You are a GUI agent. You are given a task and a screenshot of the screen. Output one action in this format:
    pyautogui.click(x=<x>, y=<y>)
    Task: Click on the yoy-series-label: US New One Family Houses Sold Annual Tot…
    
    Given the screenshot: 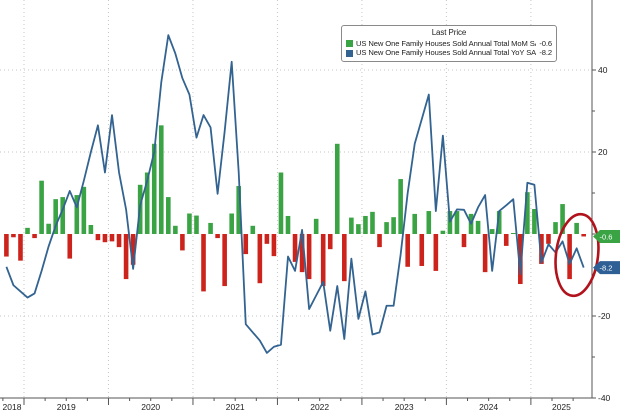 What is the action you would take?
    pyautogui.click(x=446, y=53)
    